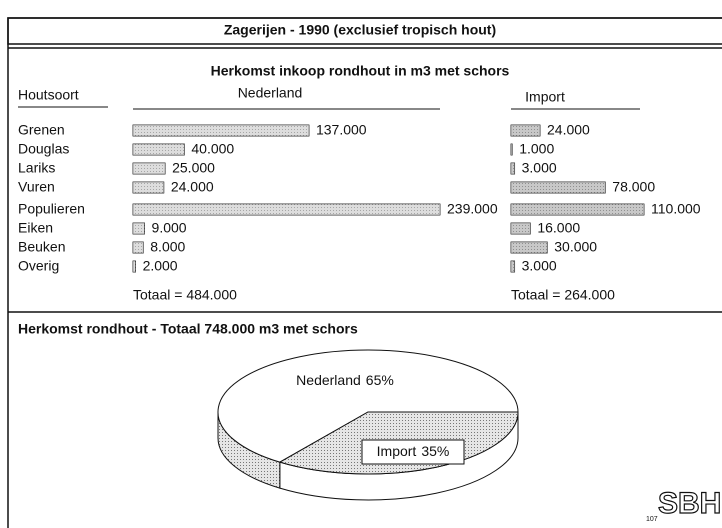 The height and width of the screenshot is (528, 722). I want to click on category-label: Overig, so click(38, 266).